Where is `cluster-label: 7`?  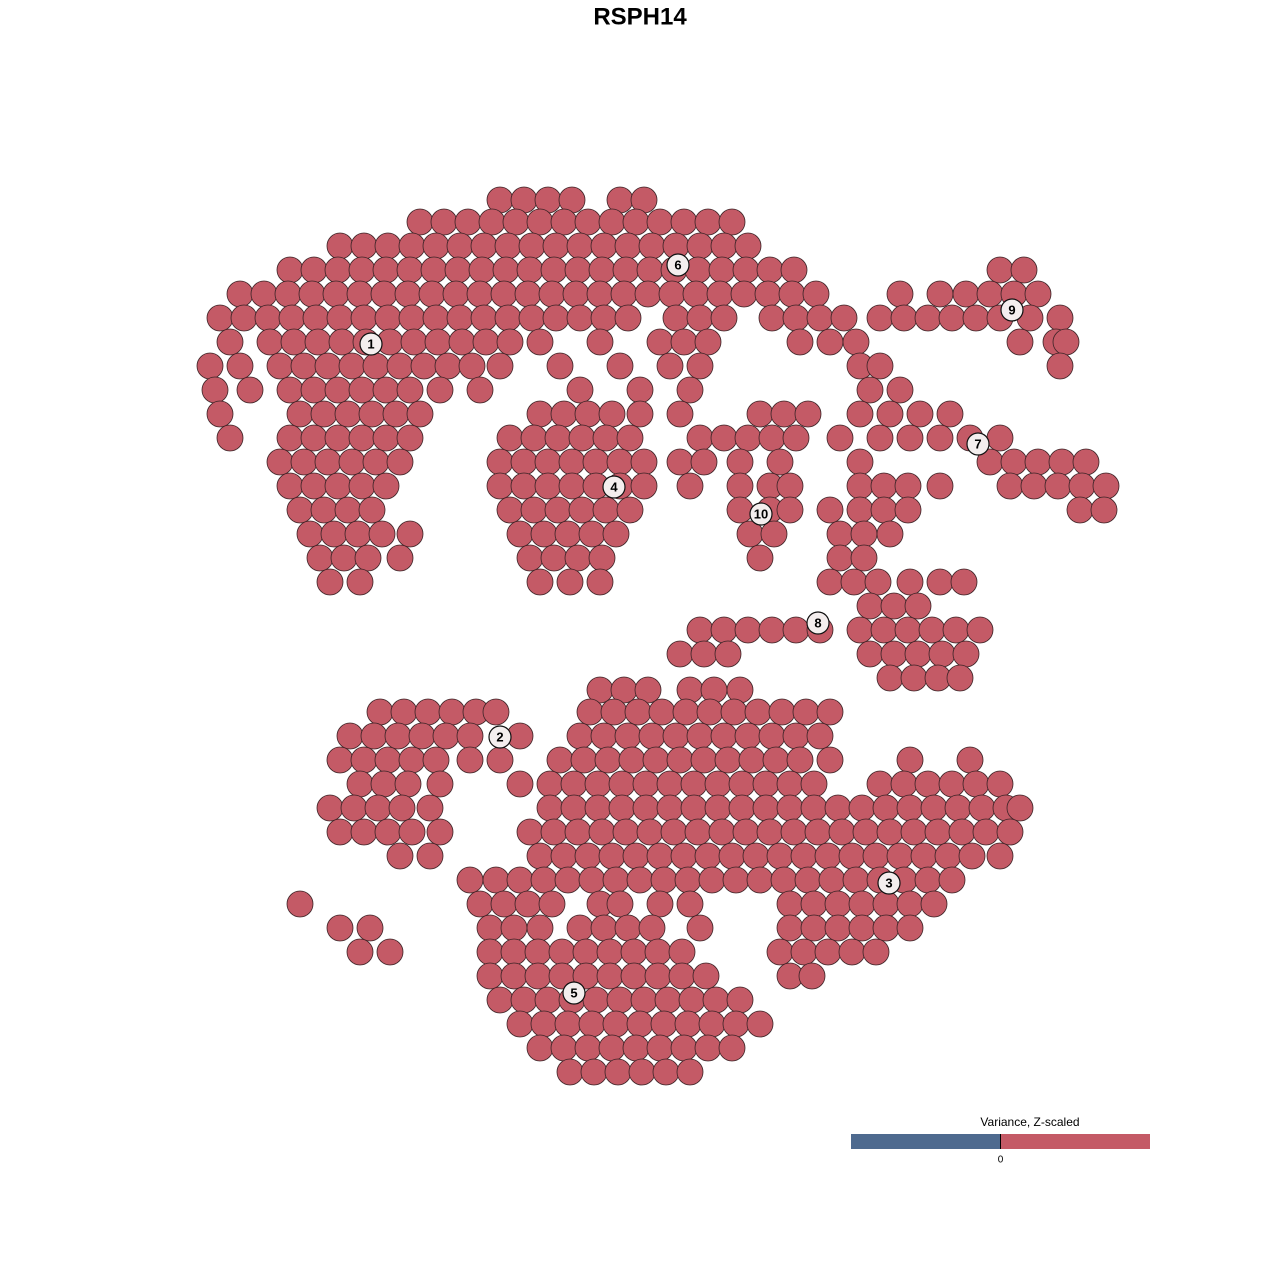
cluster-label: 7 is located at coordinates (977, 443).